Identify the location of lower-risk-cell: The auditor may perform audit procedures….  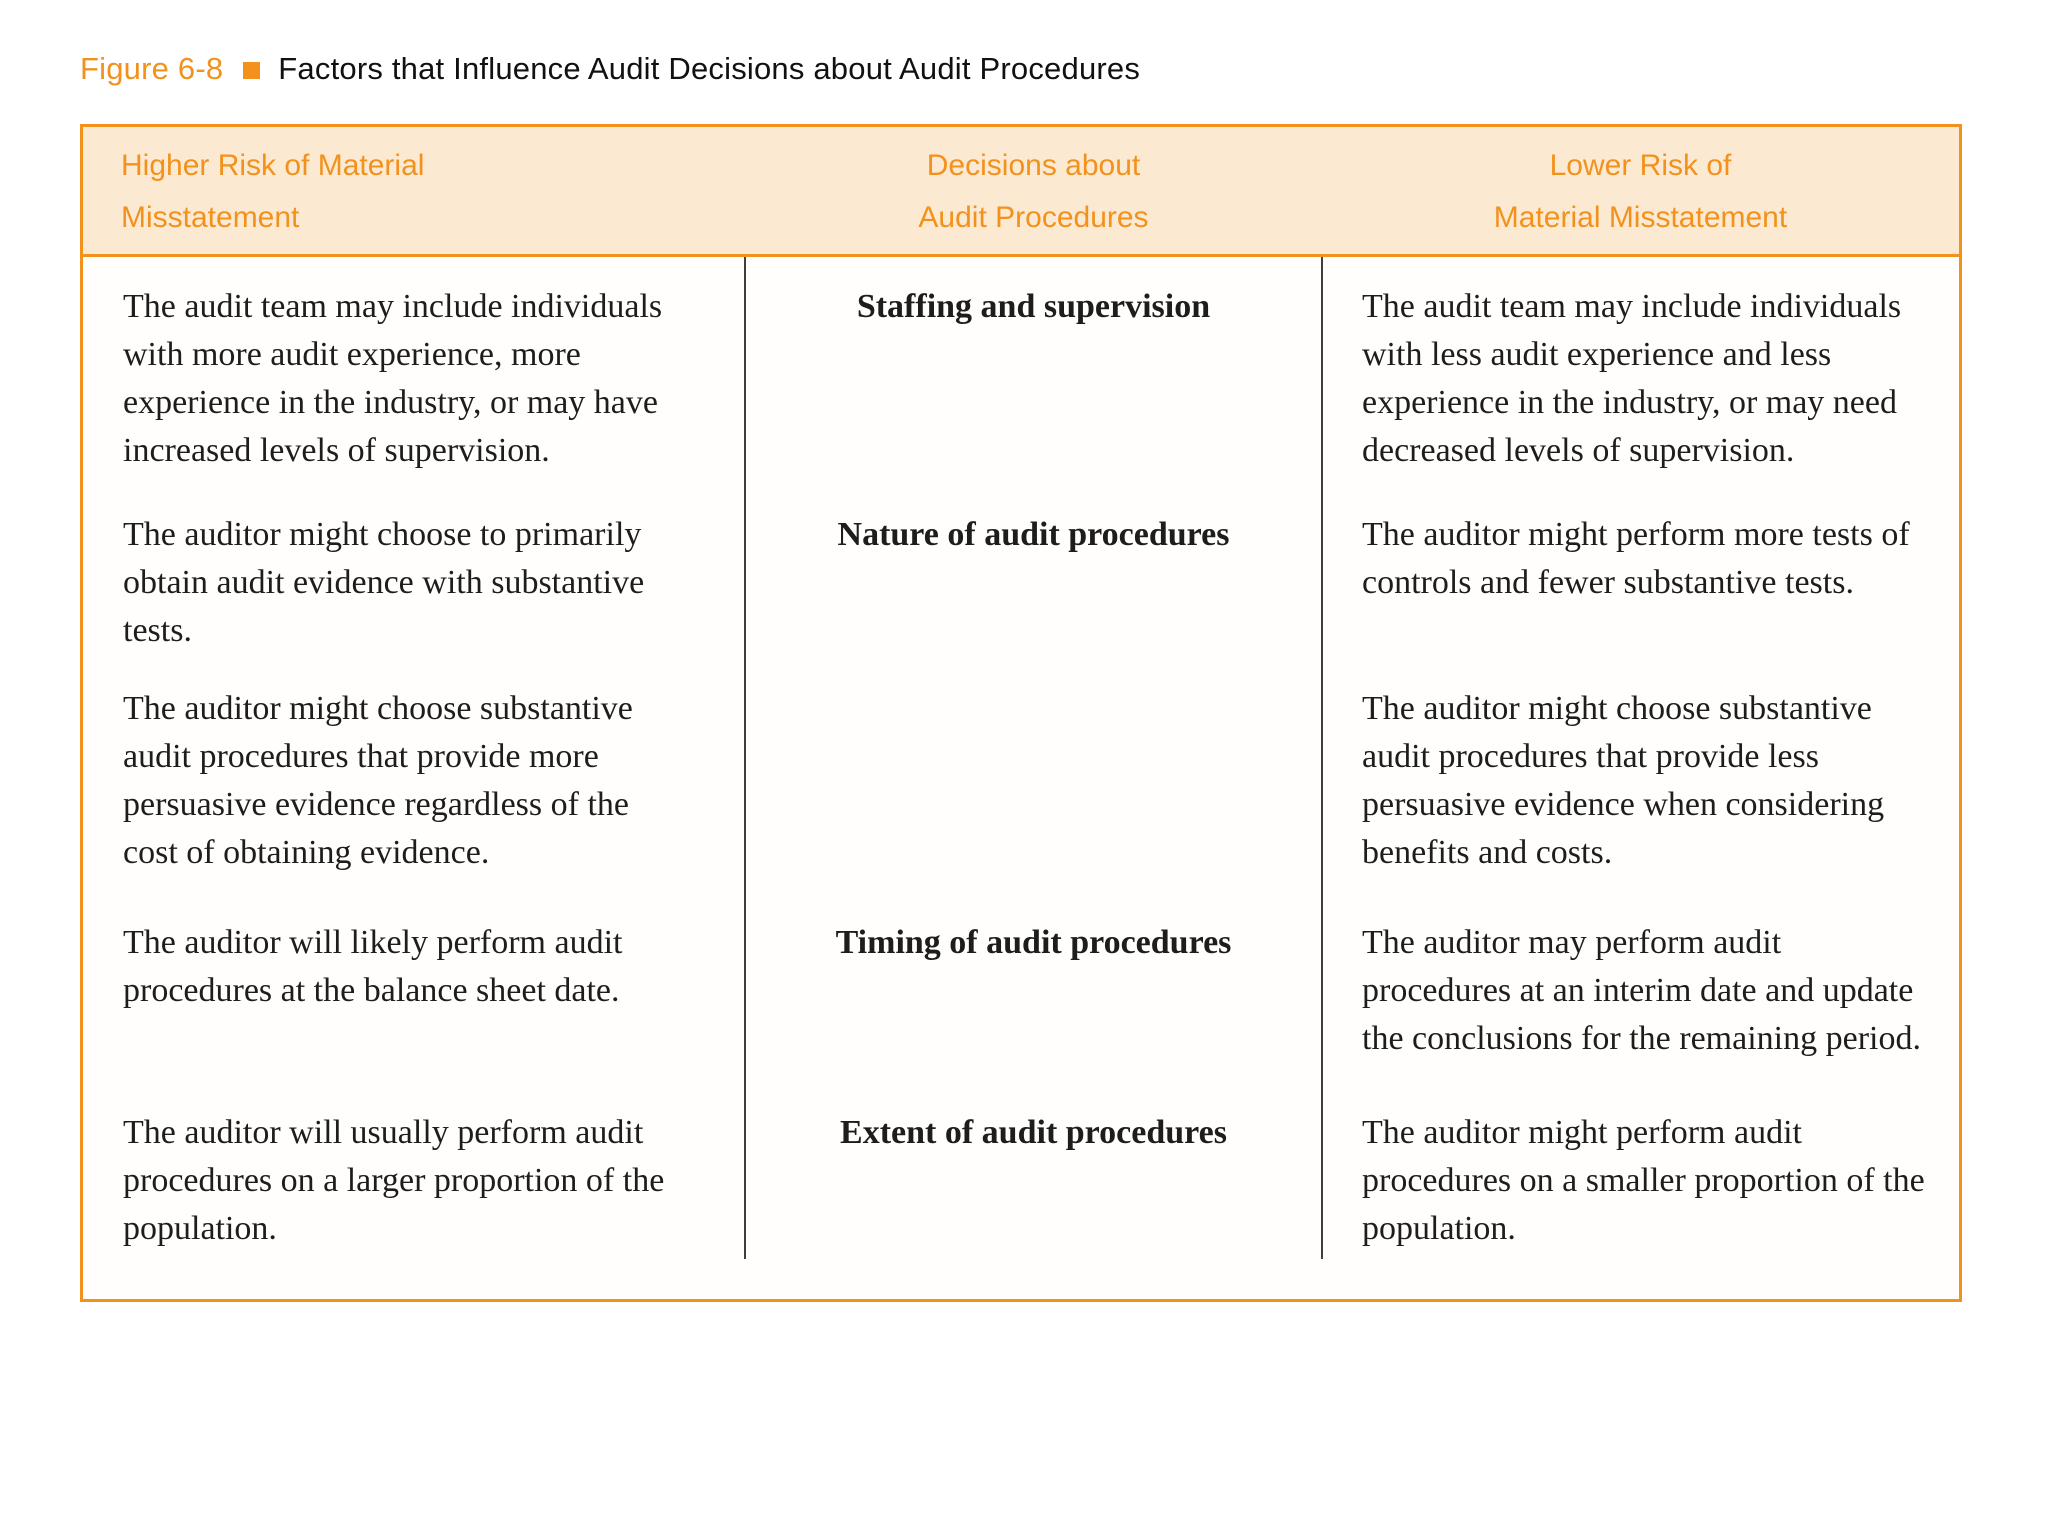
(1641, 990).